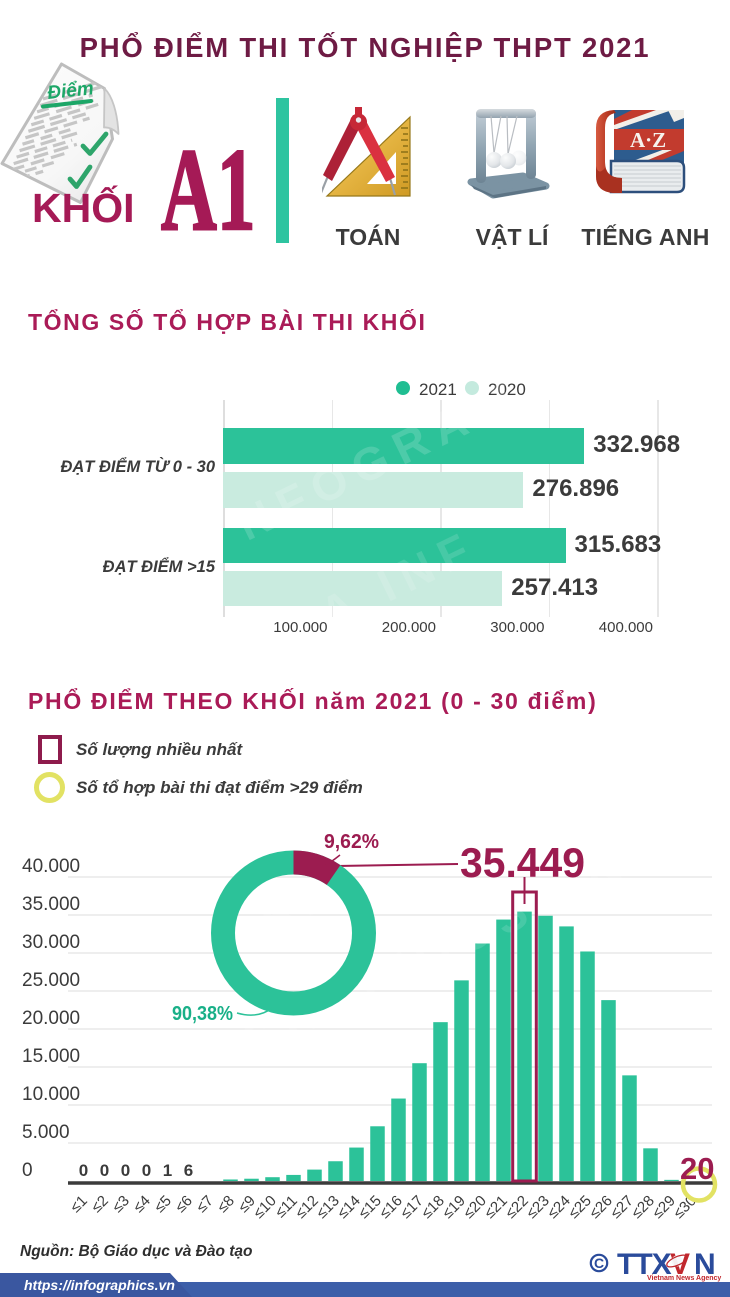  What do you see at coordinates (51, 1056) in the screenshot?
I see `svg-text: 15.000` at bounding box center [51, 1056].